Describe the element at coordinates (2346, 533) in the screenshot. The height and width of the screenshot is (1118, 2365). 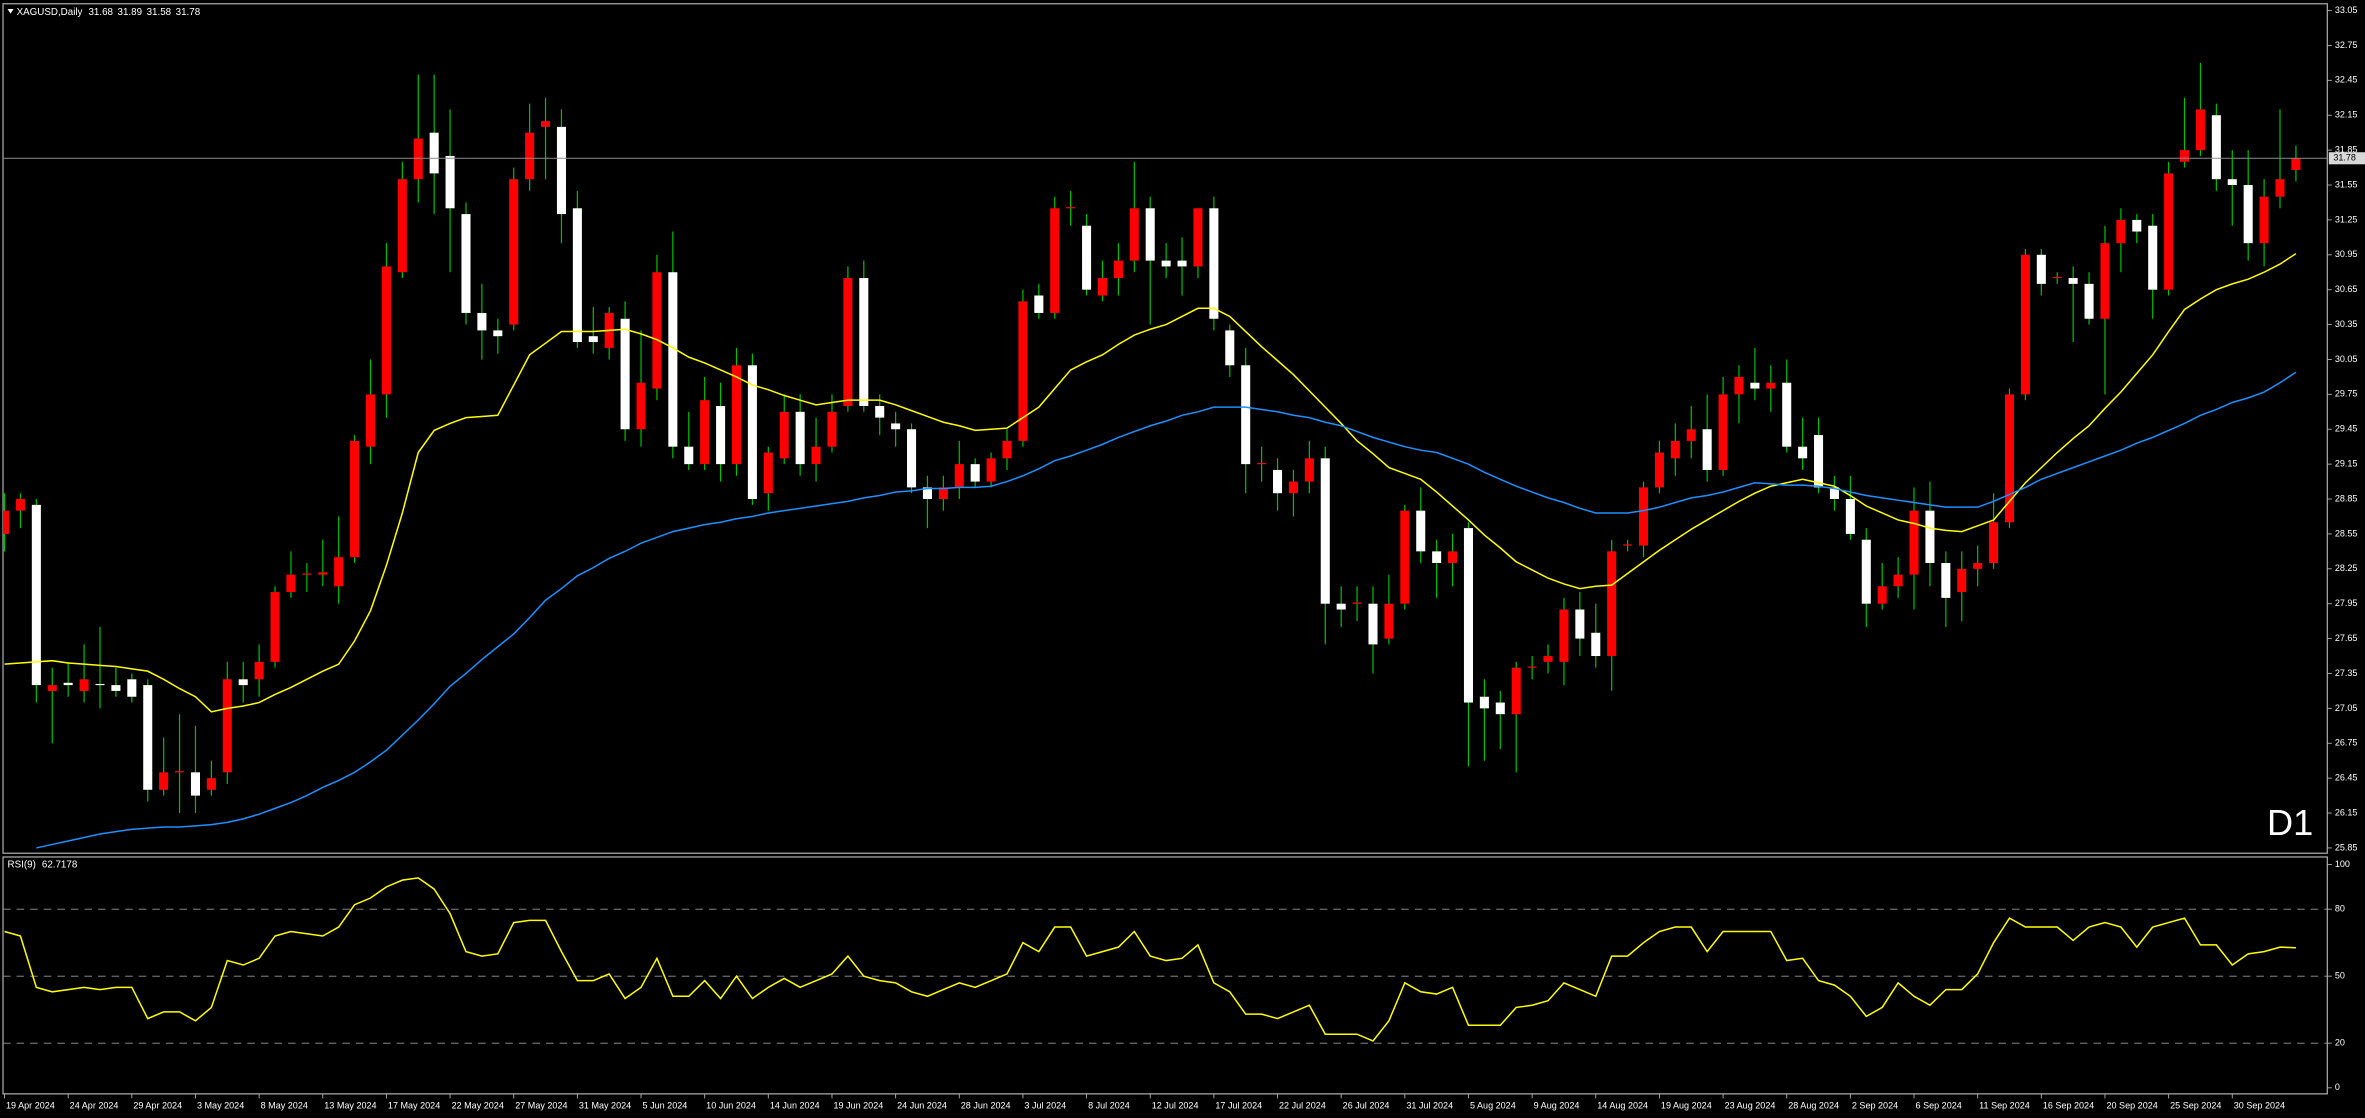
I see `y-tick-label: 28.55` at that location.